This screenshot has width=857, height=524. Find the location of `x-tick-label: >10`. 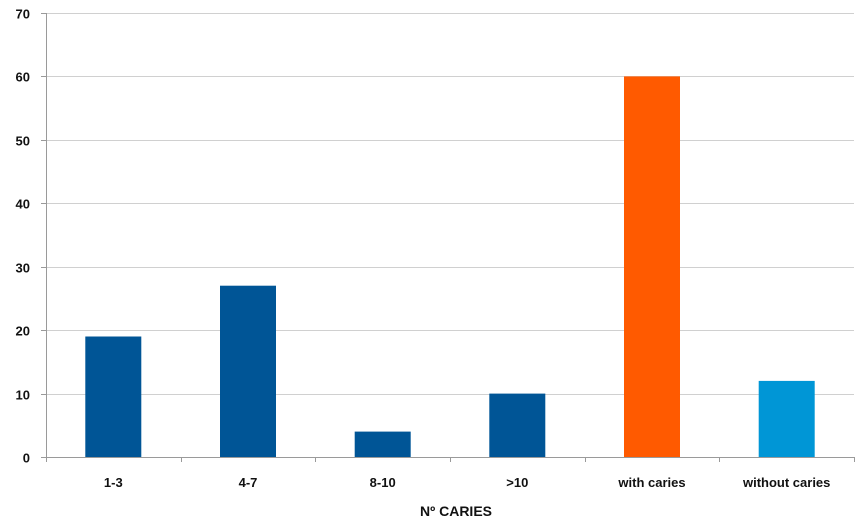

x-tick-label: >10 is located at coordinates (517, 482).